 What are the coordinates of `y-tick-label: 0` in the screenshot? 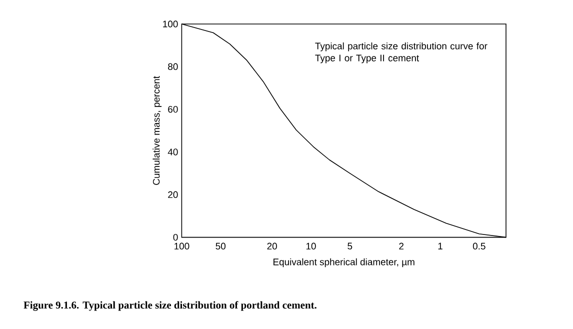 It's located at (175, 237).